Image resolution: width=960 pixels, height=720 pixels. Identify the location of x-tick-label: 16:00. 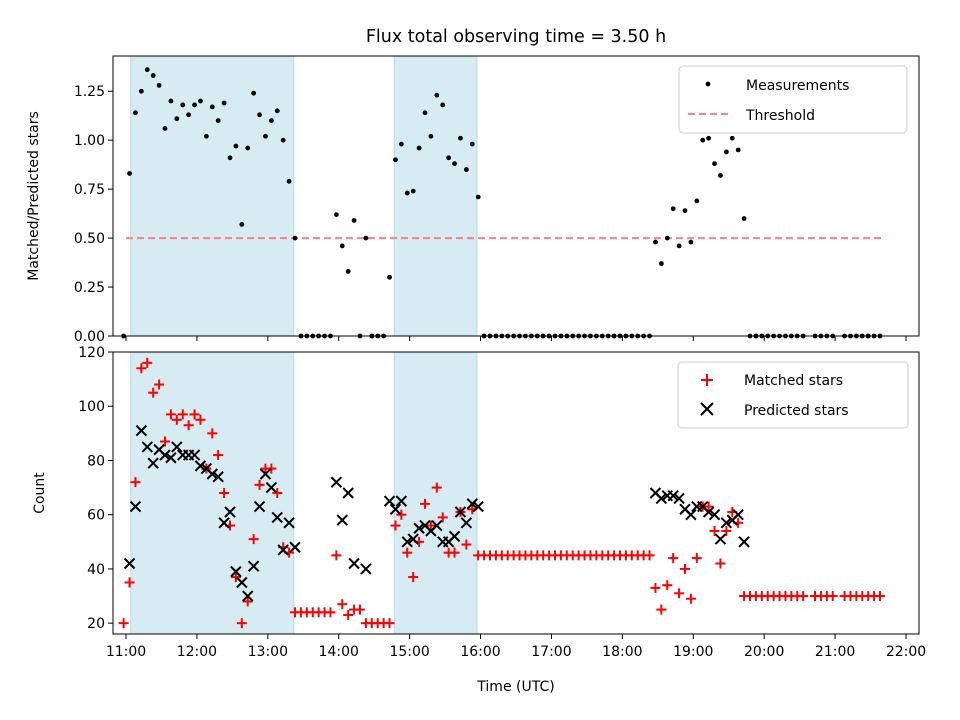
(480, 652).